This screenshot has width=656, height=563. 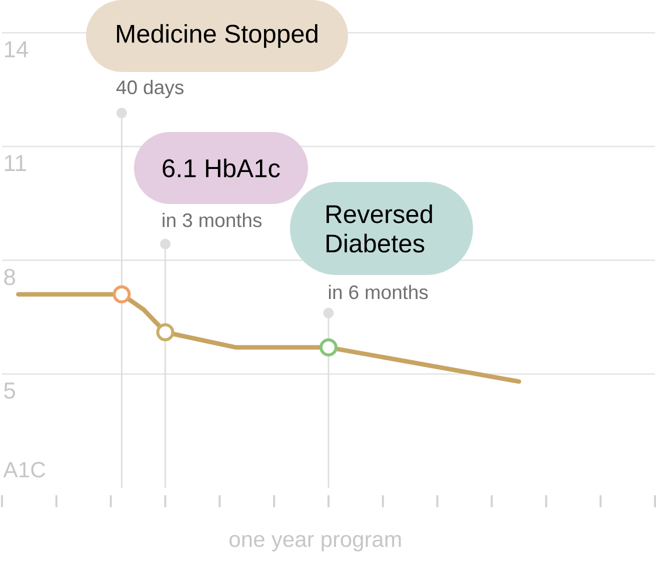 I want to click on ref-line-label: 40 days, so click(x=150, y=89).